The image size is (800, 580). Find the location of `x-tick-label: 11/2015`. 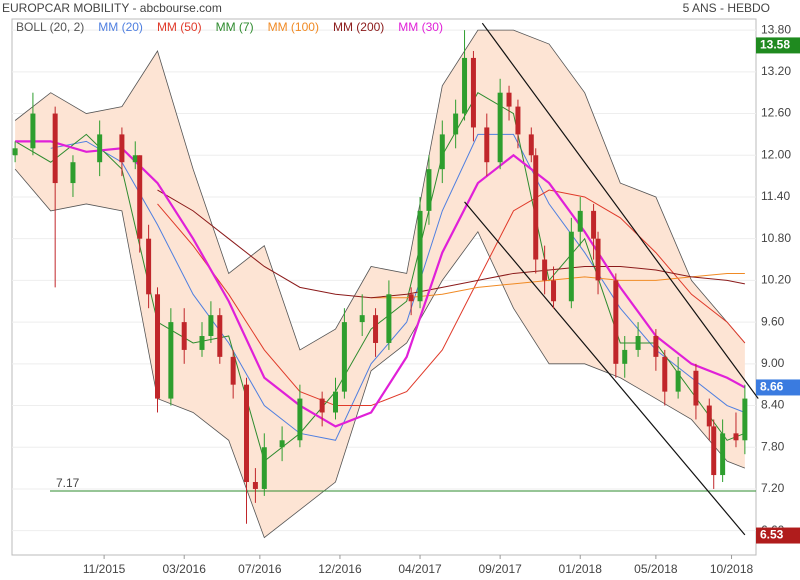

x-tick-label: 11/2015 is located at coordinates (104, 569).